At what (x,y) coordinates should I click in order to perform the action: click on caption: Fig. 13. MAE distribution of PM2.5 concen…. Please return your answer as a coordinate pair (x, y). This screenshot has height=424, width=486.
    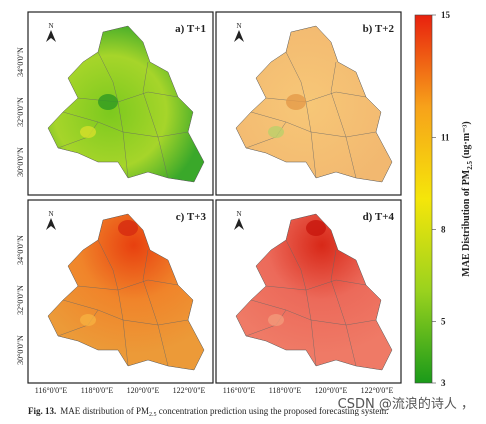
    Looking at the image, I should click on (208, 412).